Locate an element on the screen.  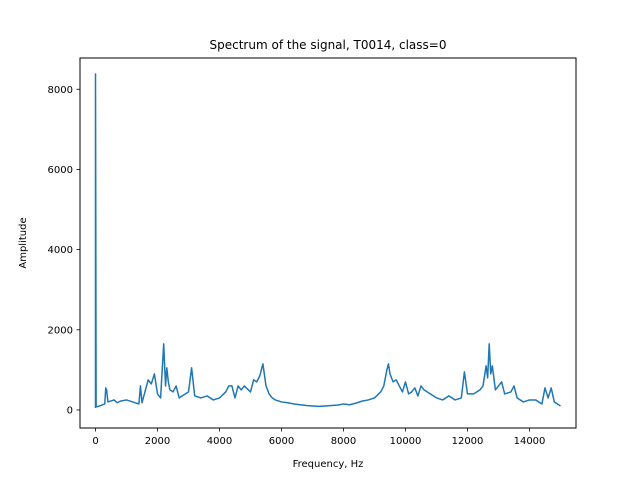
y-tick-label: 4000 is located at coordinates (60, 250).